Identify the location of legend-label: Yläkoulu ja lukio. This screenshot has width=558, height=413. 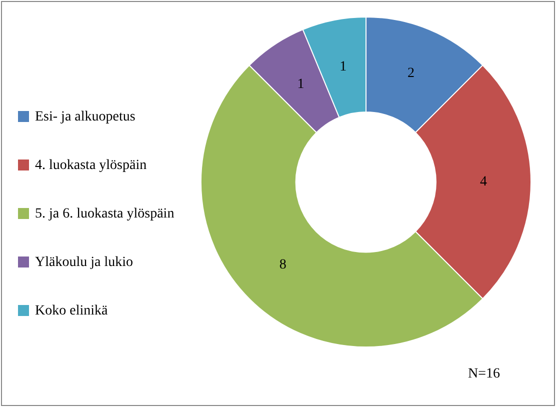
(84, 262).